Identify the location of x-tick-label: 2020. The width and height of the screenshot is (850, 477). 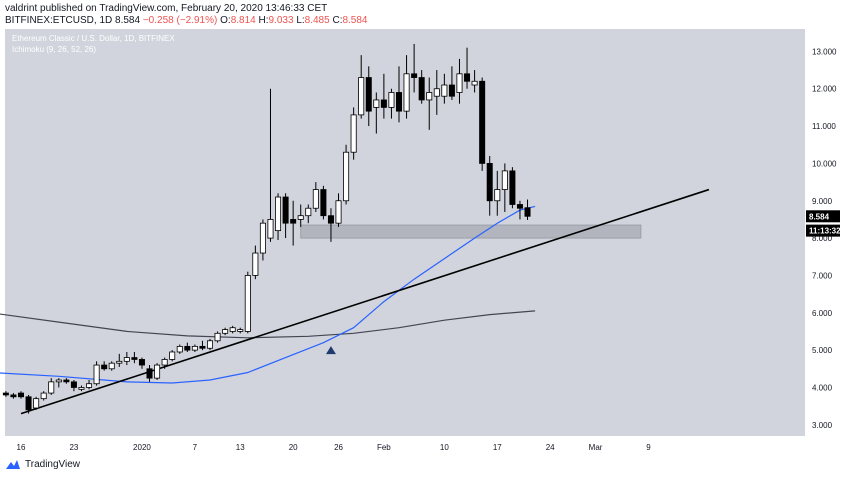
(142, 447).